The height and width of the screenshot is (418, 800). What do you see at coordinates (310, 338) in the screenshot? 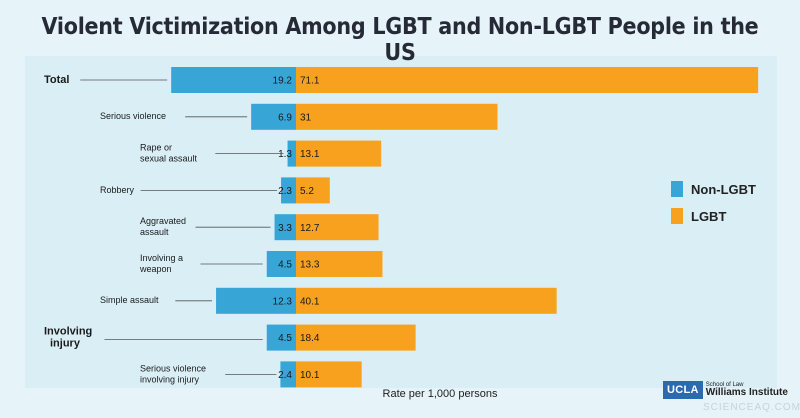
I see `value-label-lgbt: 18.4` at bounding box center [310, 338].